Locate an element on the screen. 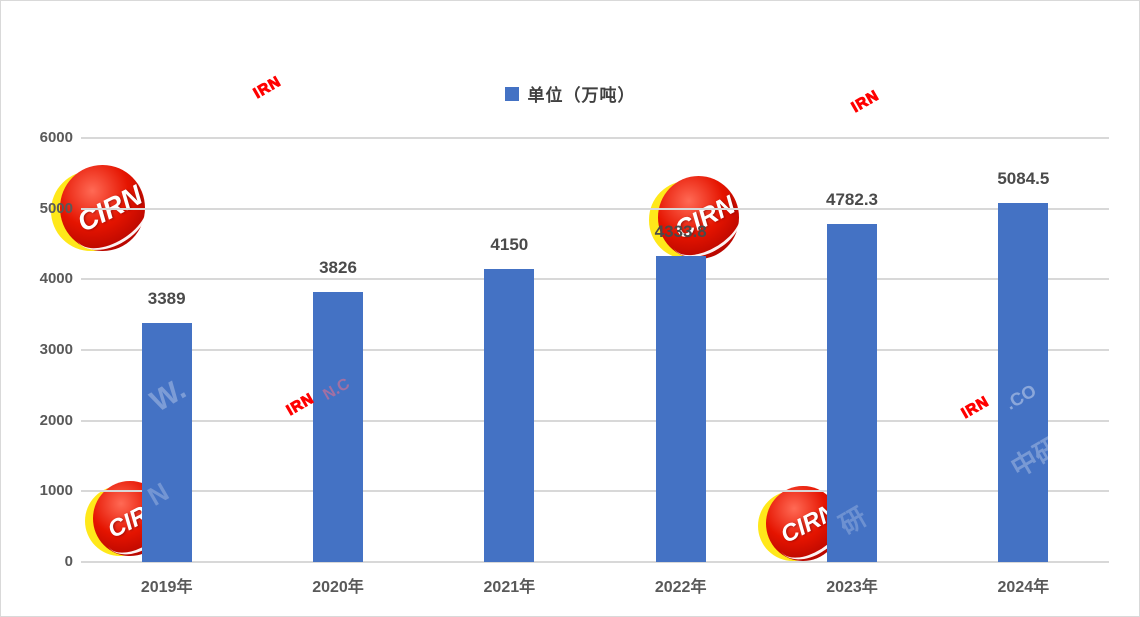  y-axis-tick-label: 1000 is located at coordinates (56, 491).